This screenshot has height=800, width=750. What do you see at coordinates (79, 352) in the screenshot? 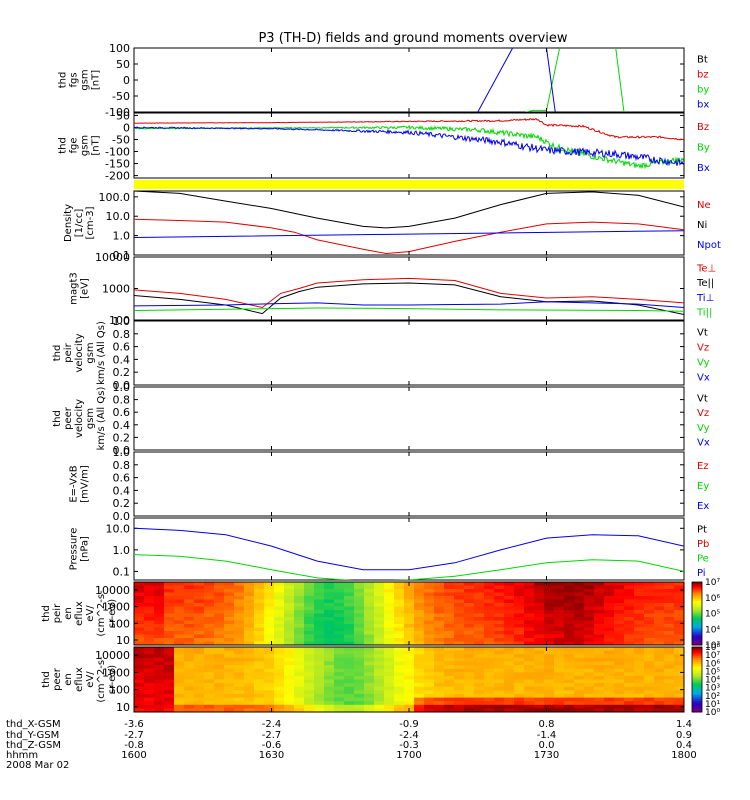
I see `y-axis-label-line: velocity` at bounding box center [79, 352].